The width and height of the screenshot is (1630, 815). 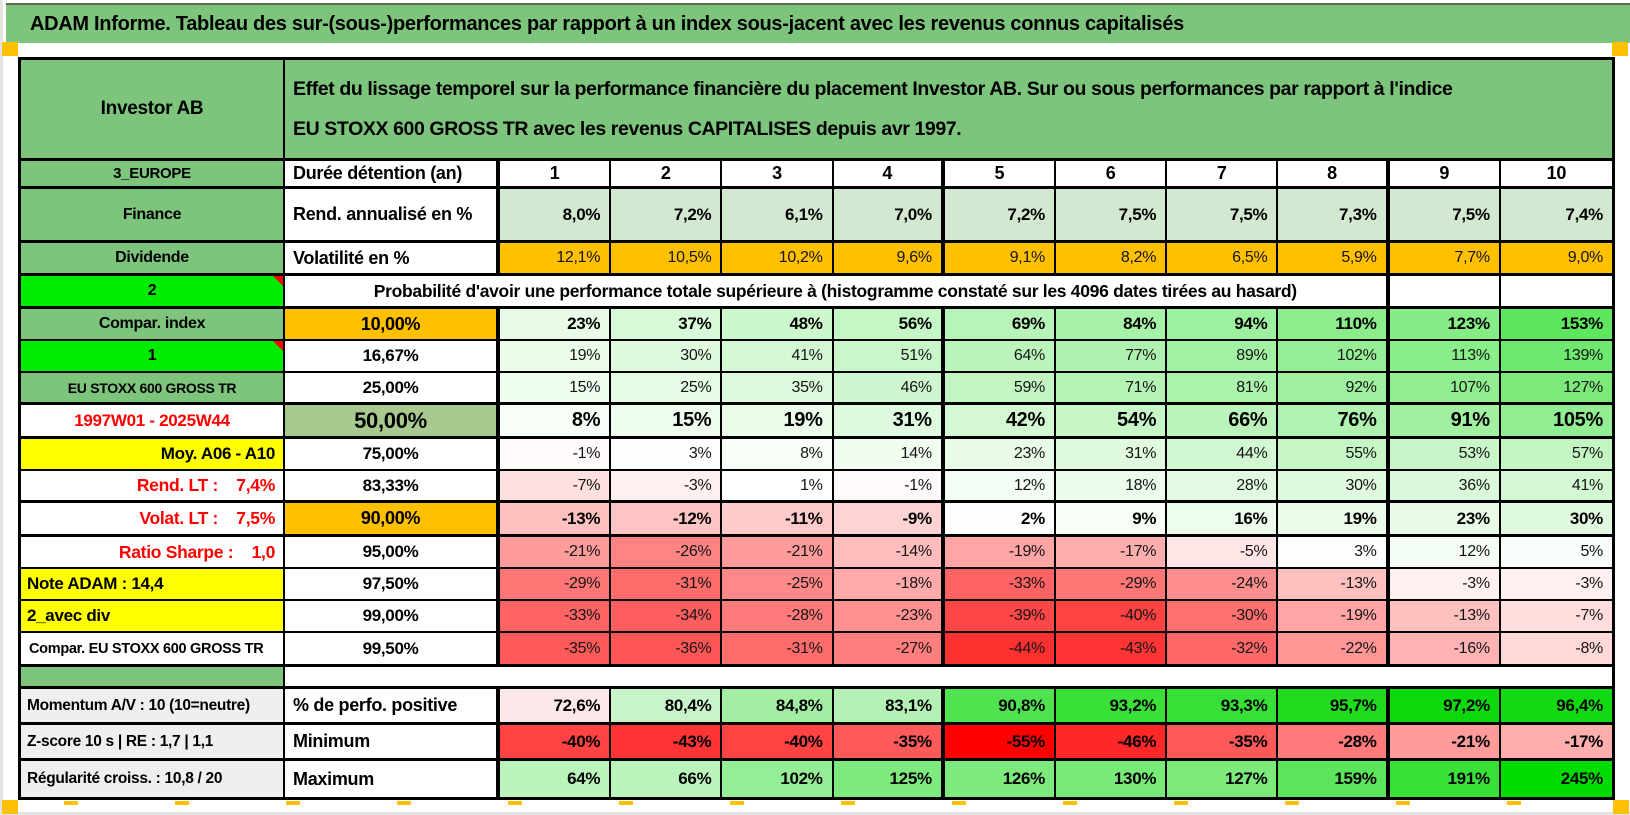 What do you see at coordinates (153, 650) in the screenshot?
I see `row-label: Compar. EU STOXX 600 GROSS TR` at bounding box center [153, 650].